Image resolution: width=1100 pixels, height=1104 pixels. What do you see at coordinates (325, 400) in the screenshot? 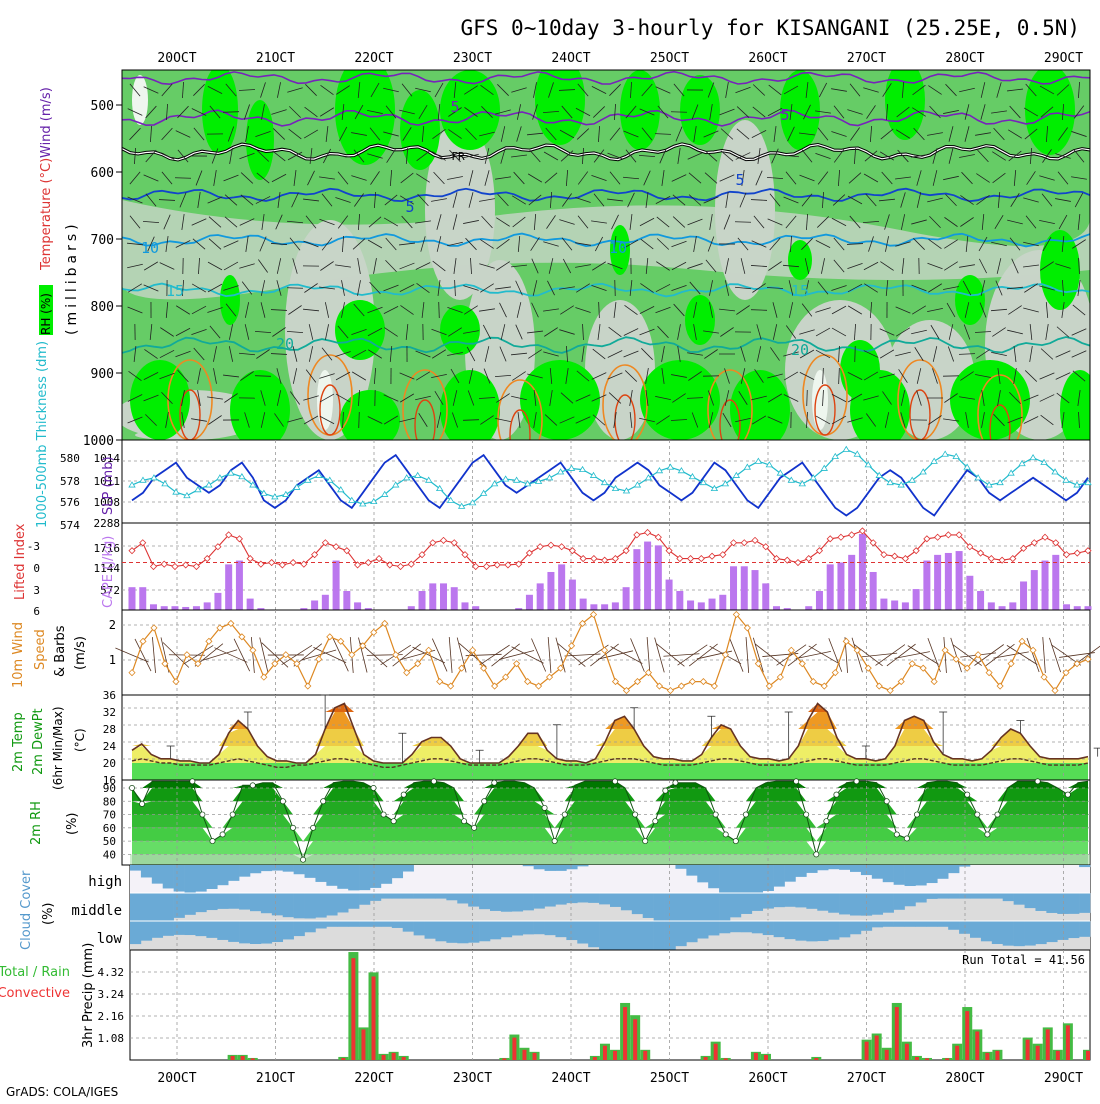
I see `rh-low-core` at bounding box center [325, 400].